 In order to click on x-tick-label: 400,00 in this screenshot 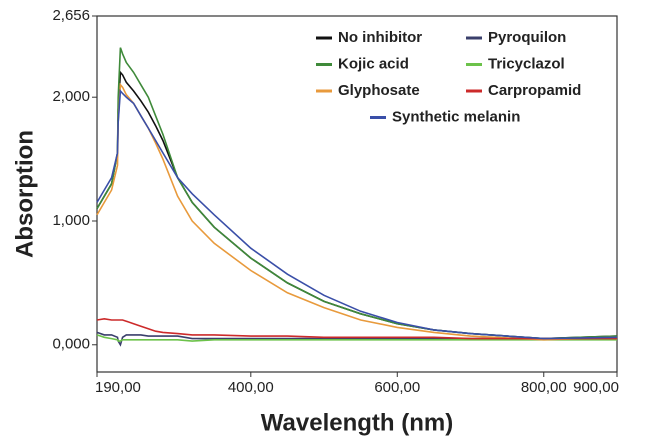, I will do `click(251, 387)`.